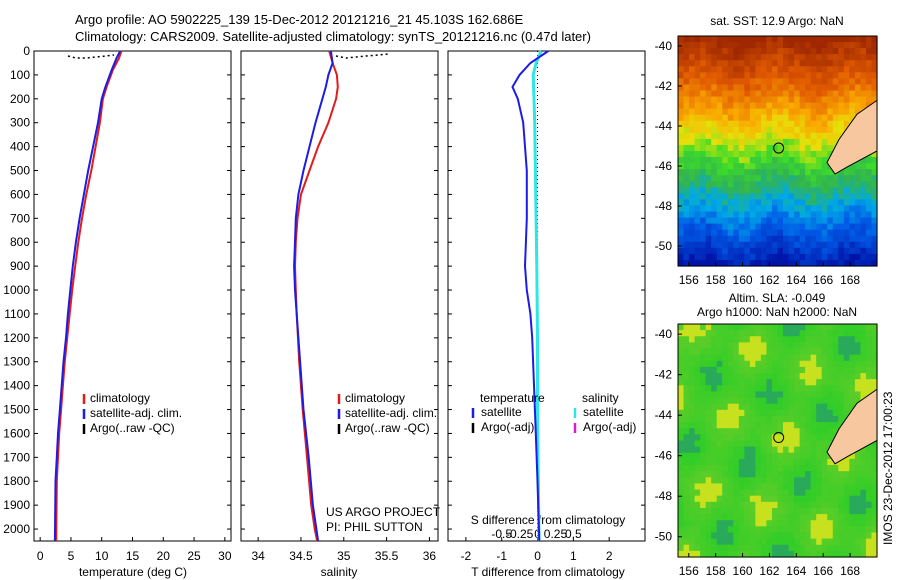 The height and width of the screenshot is (580, 900). I want to click on map-frame, so click(777, 440).